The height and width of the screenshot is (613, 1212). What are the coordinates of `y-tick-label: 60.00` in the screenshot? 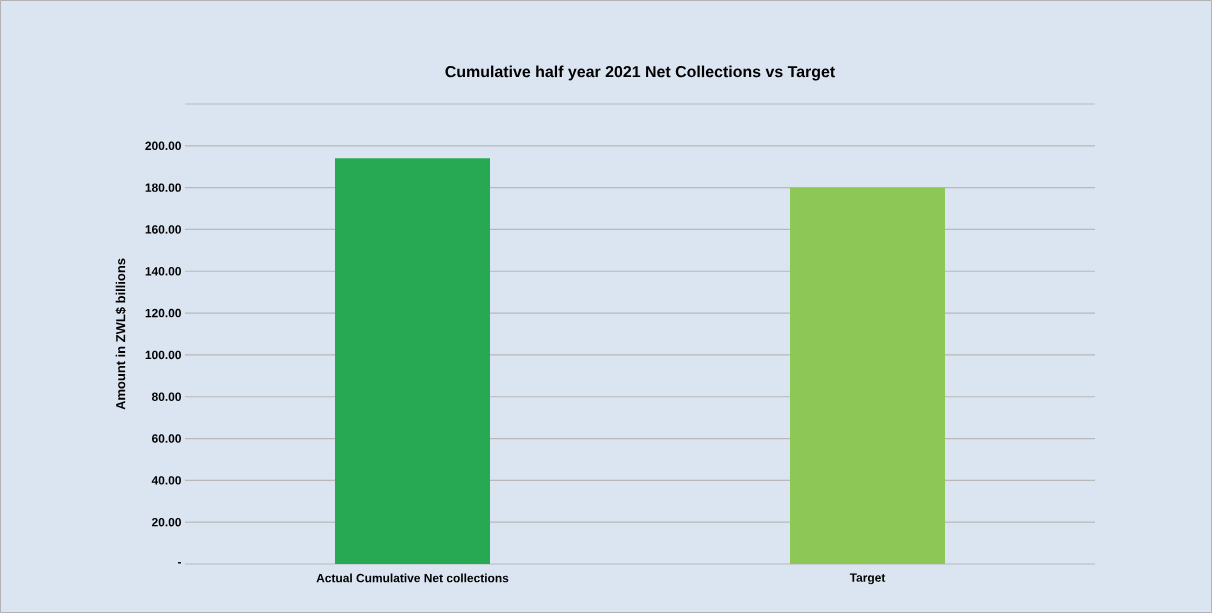 It's located at (166, 438).